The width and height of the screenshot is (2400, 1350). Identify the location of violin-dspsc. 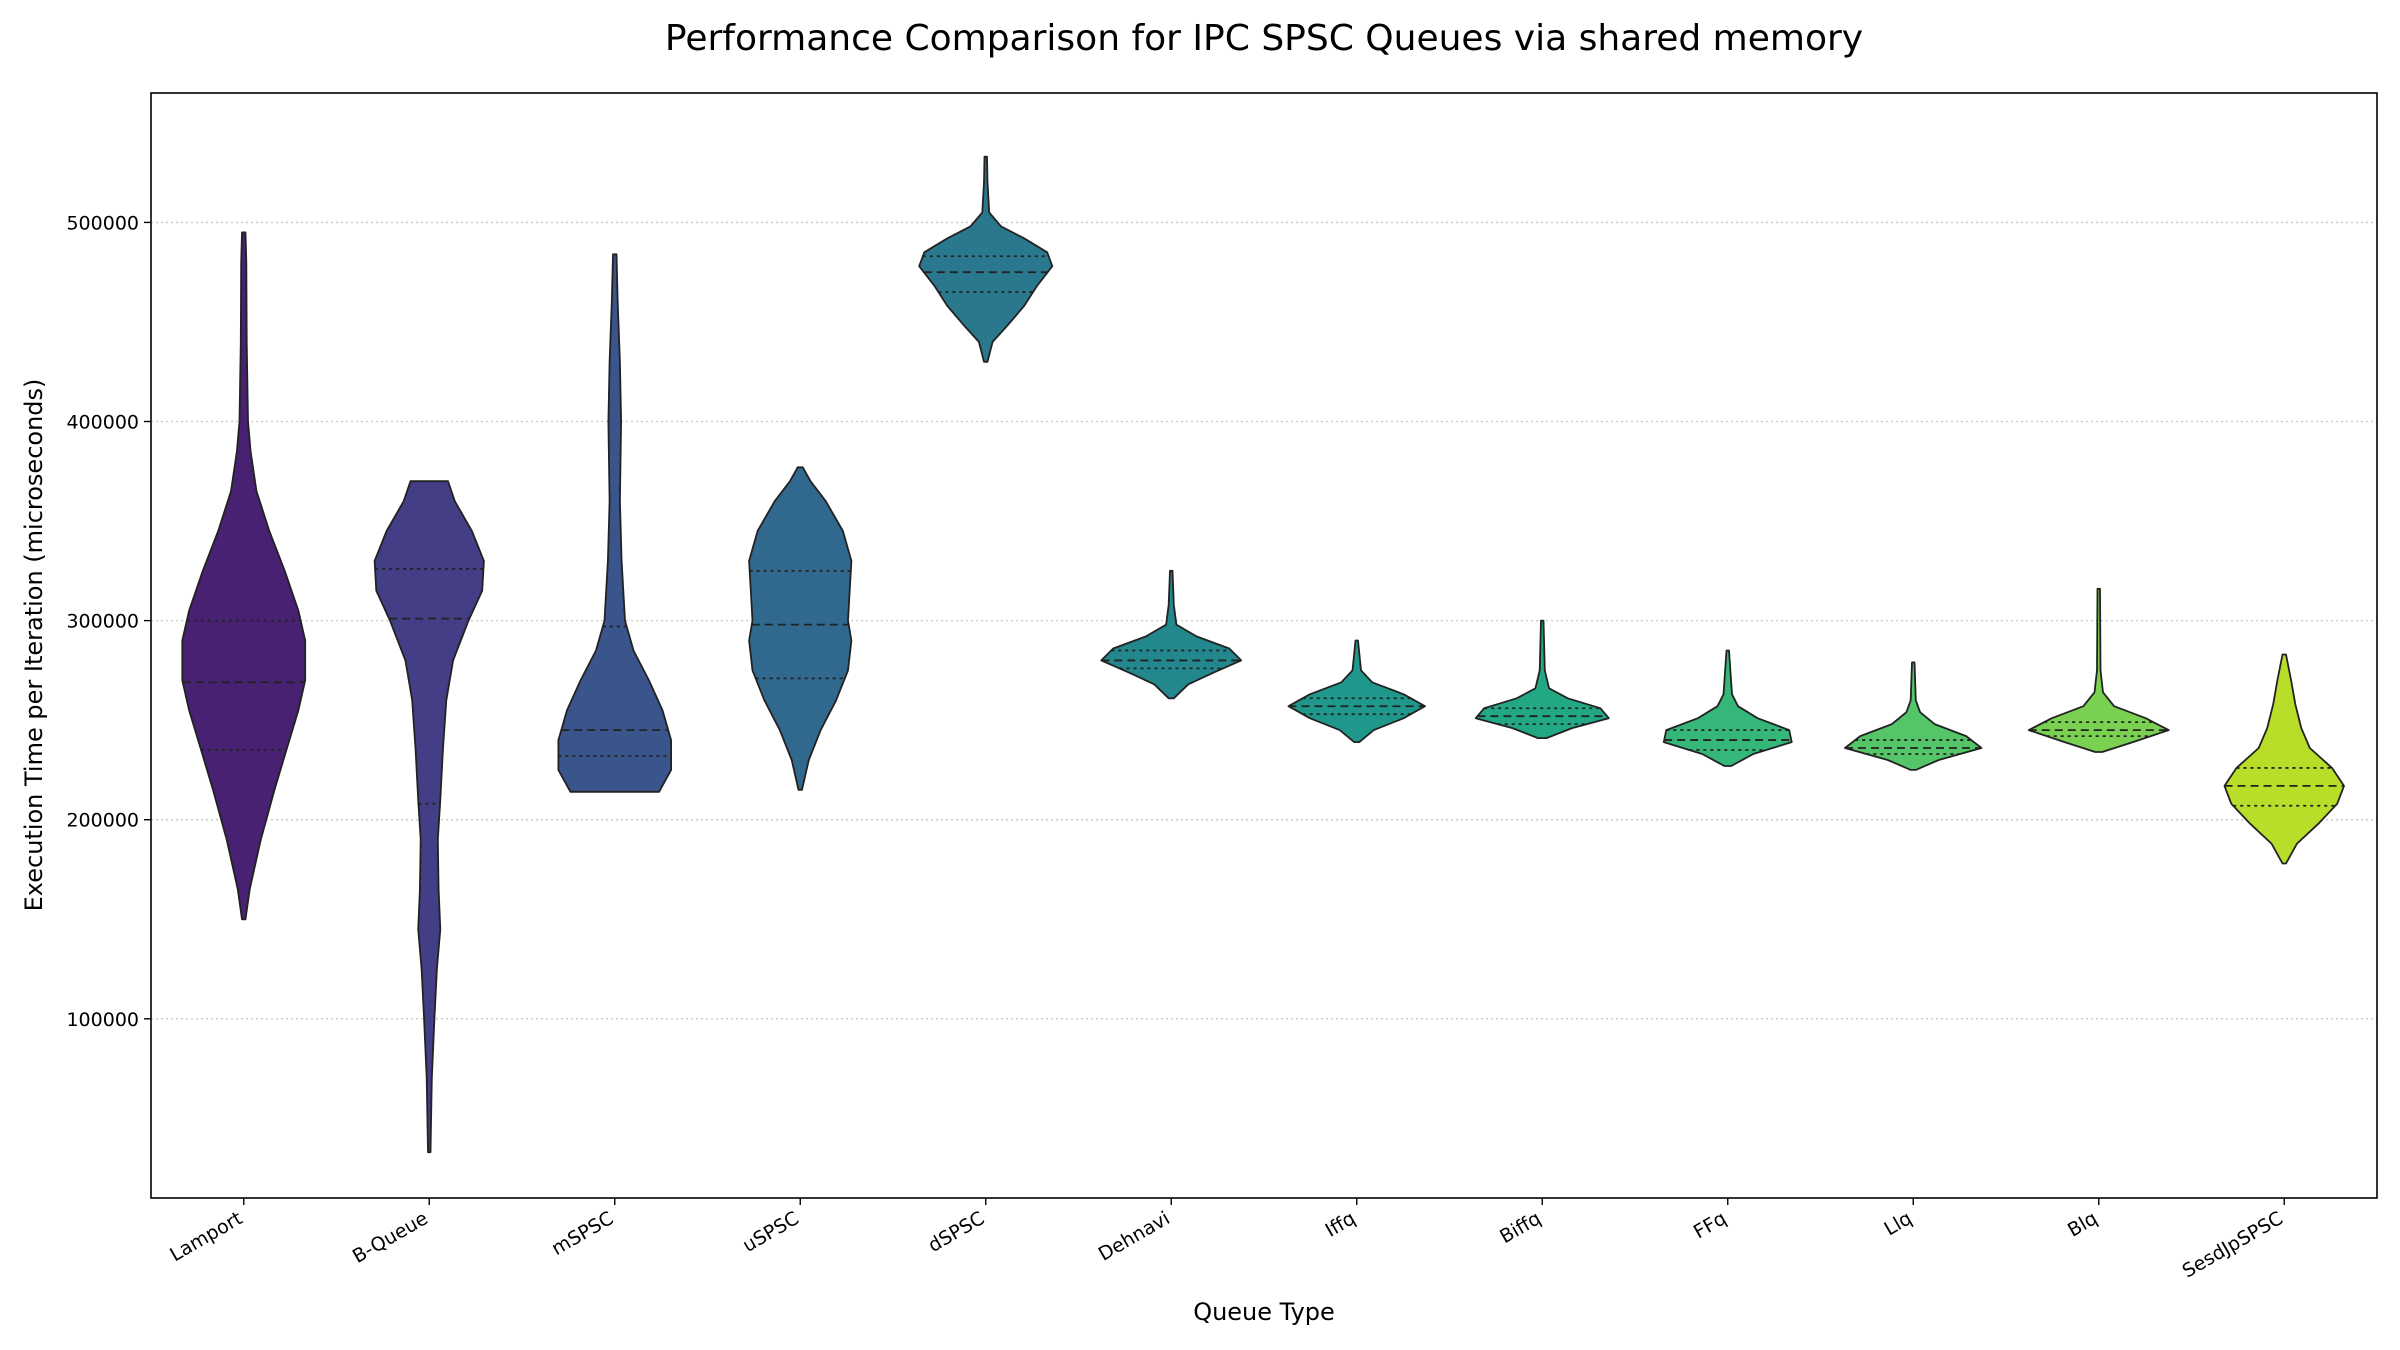
(986, 259).